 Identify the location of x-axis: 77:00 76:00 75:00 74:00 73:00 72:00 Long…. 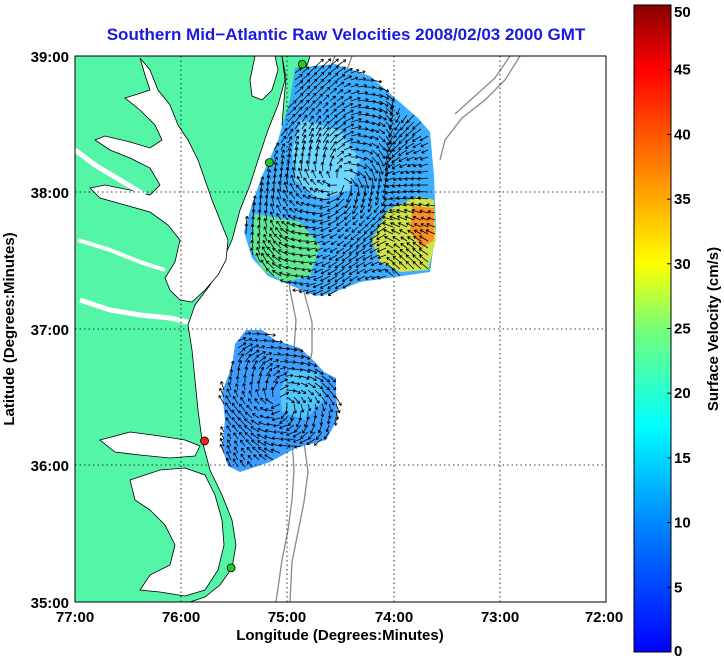
(339, 626).